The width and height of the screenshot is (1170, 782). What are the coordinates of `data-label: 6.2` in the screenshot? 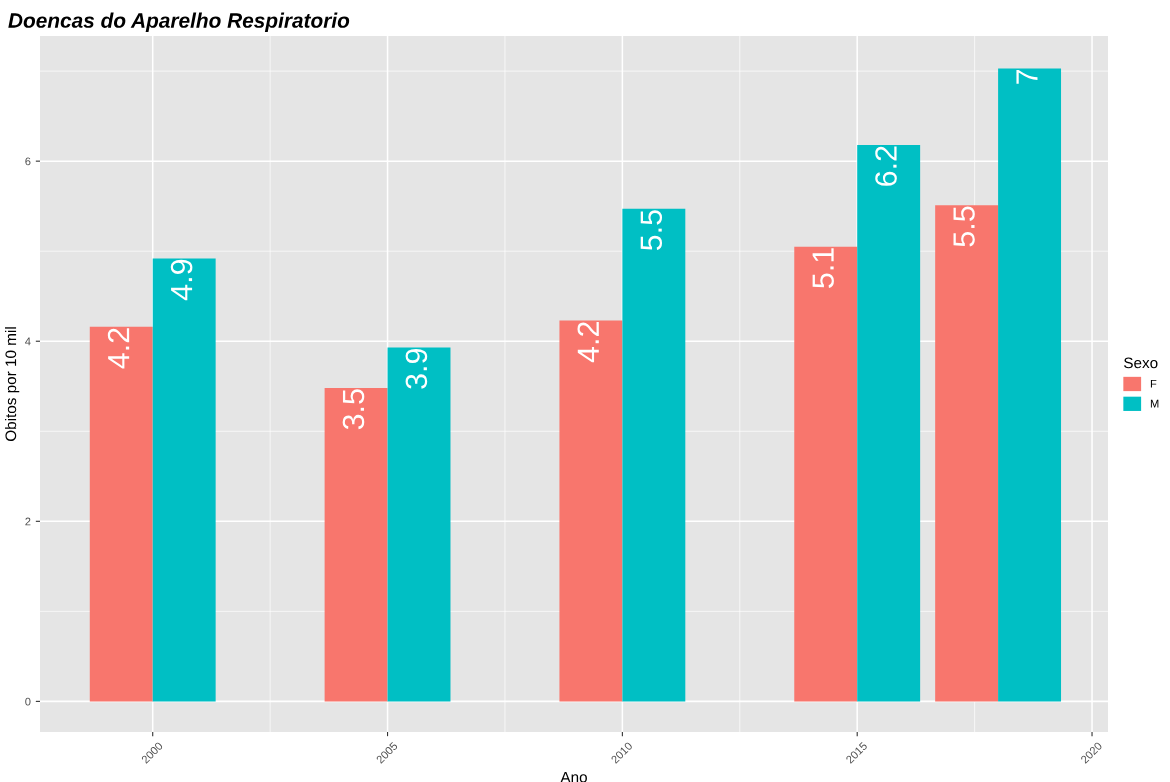 It's located at (886, 166).